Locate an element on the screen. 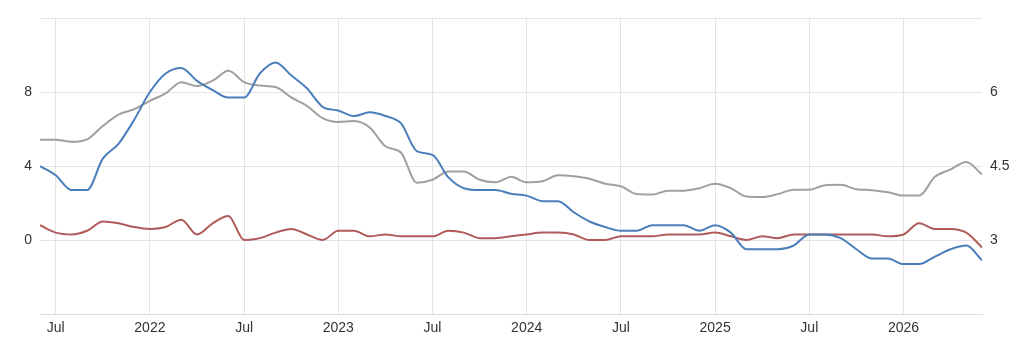 This screenshot has width=1023, height=347. y2-tick-label: 3 is located at coordinates (994, 238).